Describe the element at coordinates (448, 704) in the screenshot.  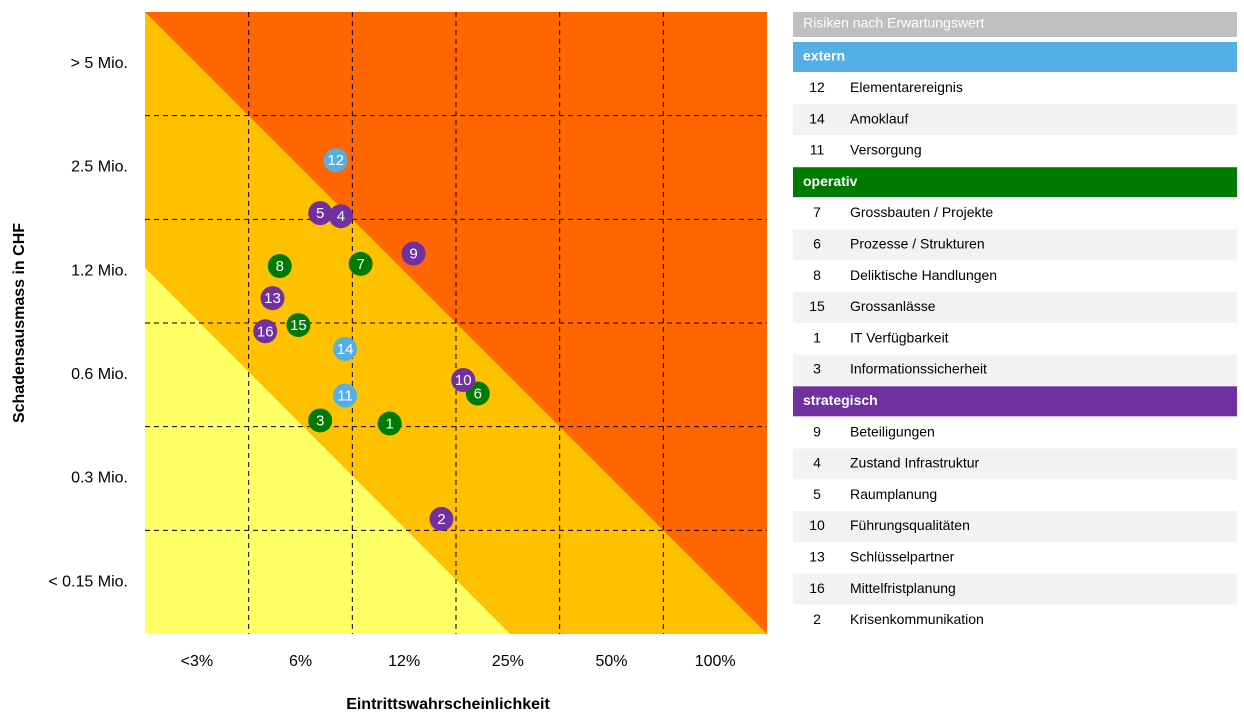
I see `x-axis-label: Eintrittswahrscheinlichkeit` at that location.